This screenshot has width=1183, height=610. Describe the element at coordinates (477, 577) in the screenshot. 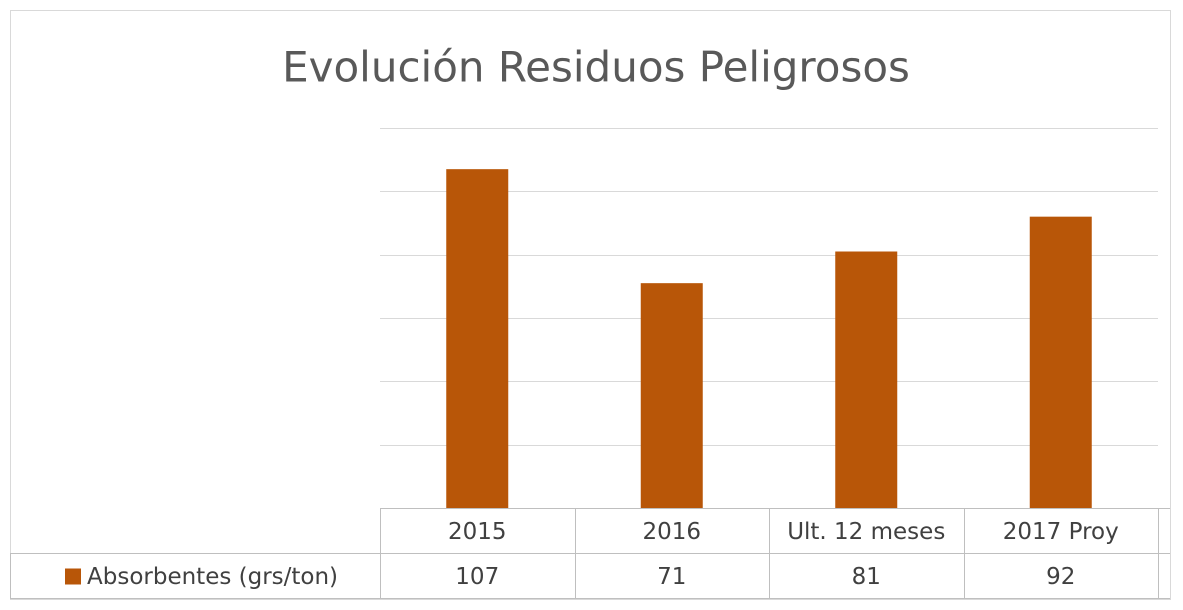

I see `table-value: 107` at that location.